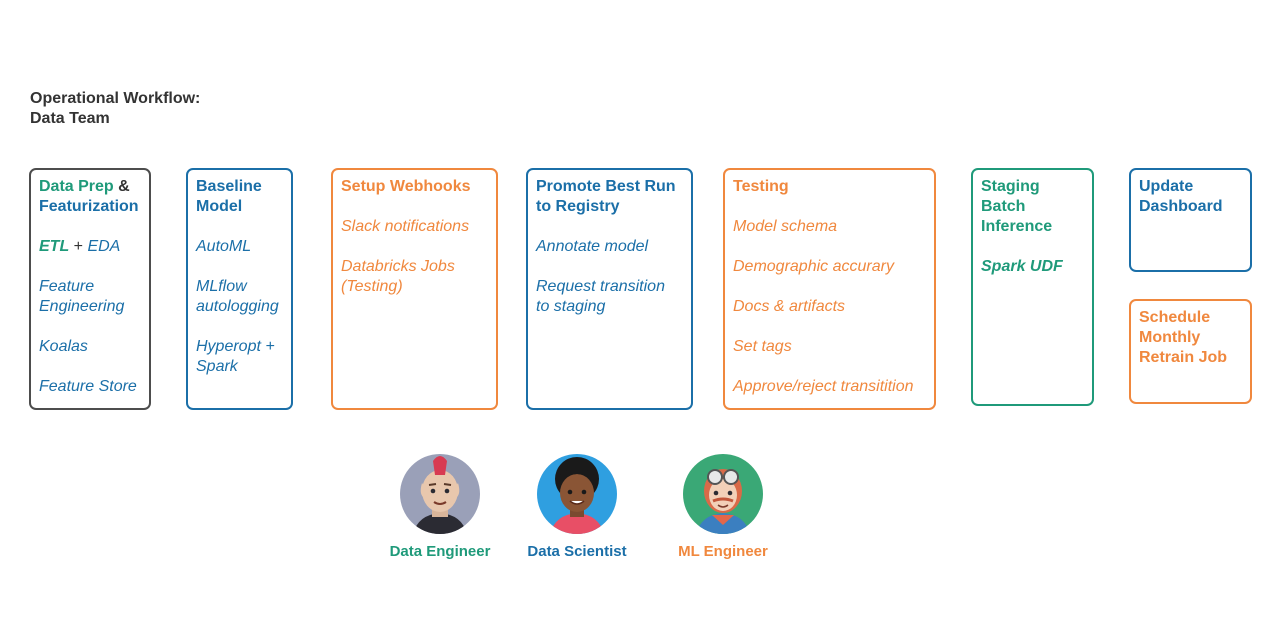  Describe the element at coordinates (785, 226) in the screenshot. I see `card-item: Model schema` at that location.